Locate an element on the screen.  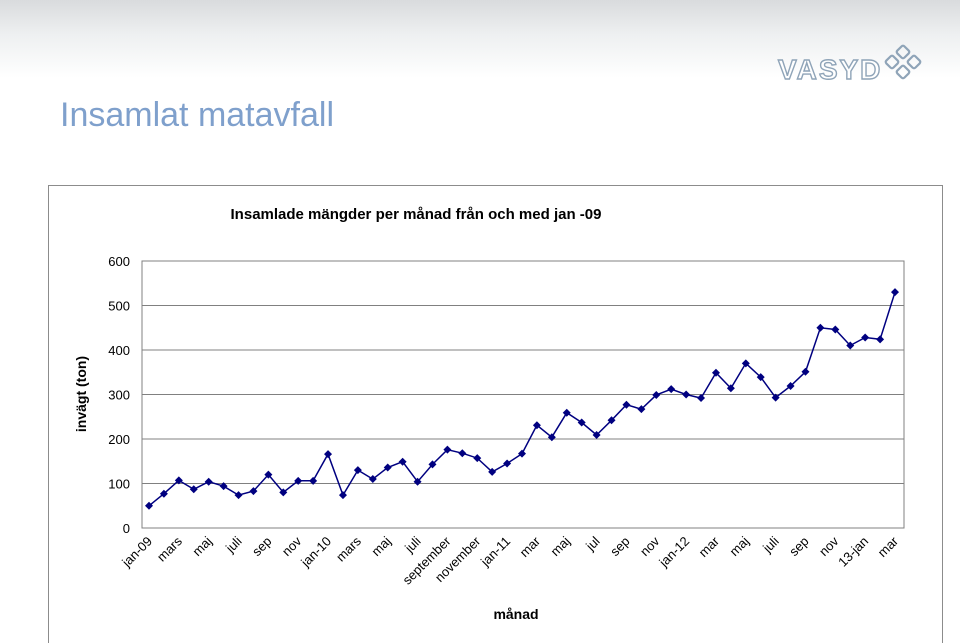
x-tick-label: jan-10 is located at coordinates (315, 552).